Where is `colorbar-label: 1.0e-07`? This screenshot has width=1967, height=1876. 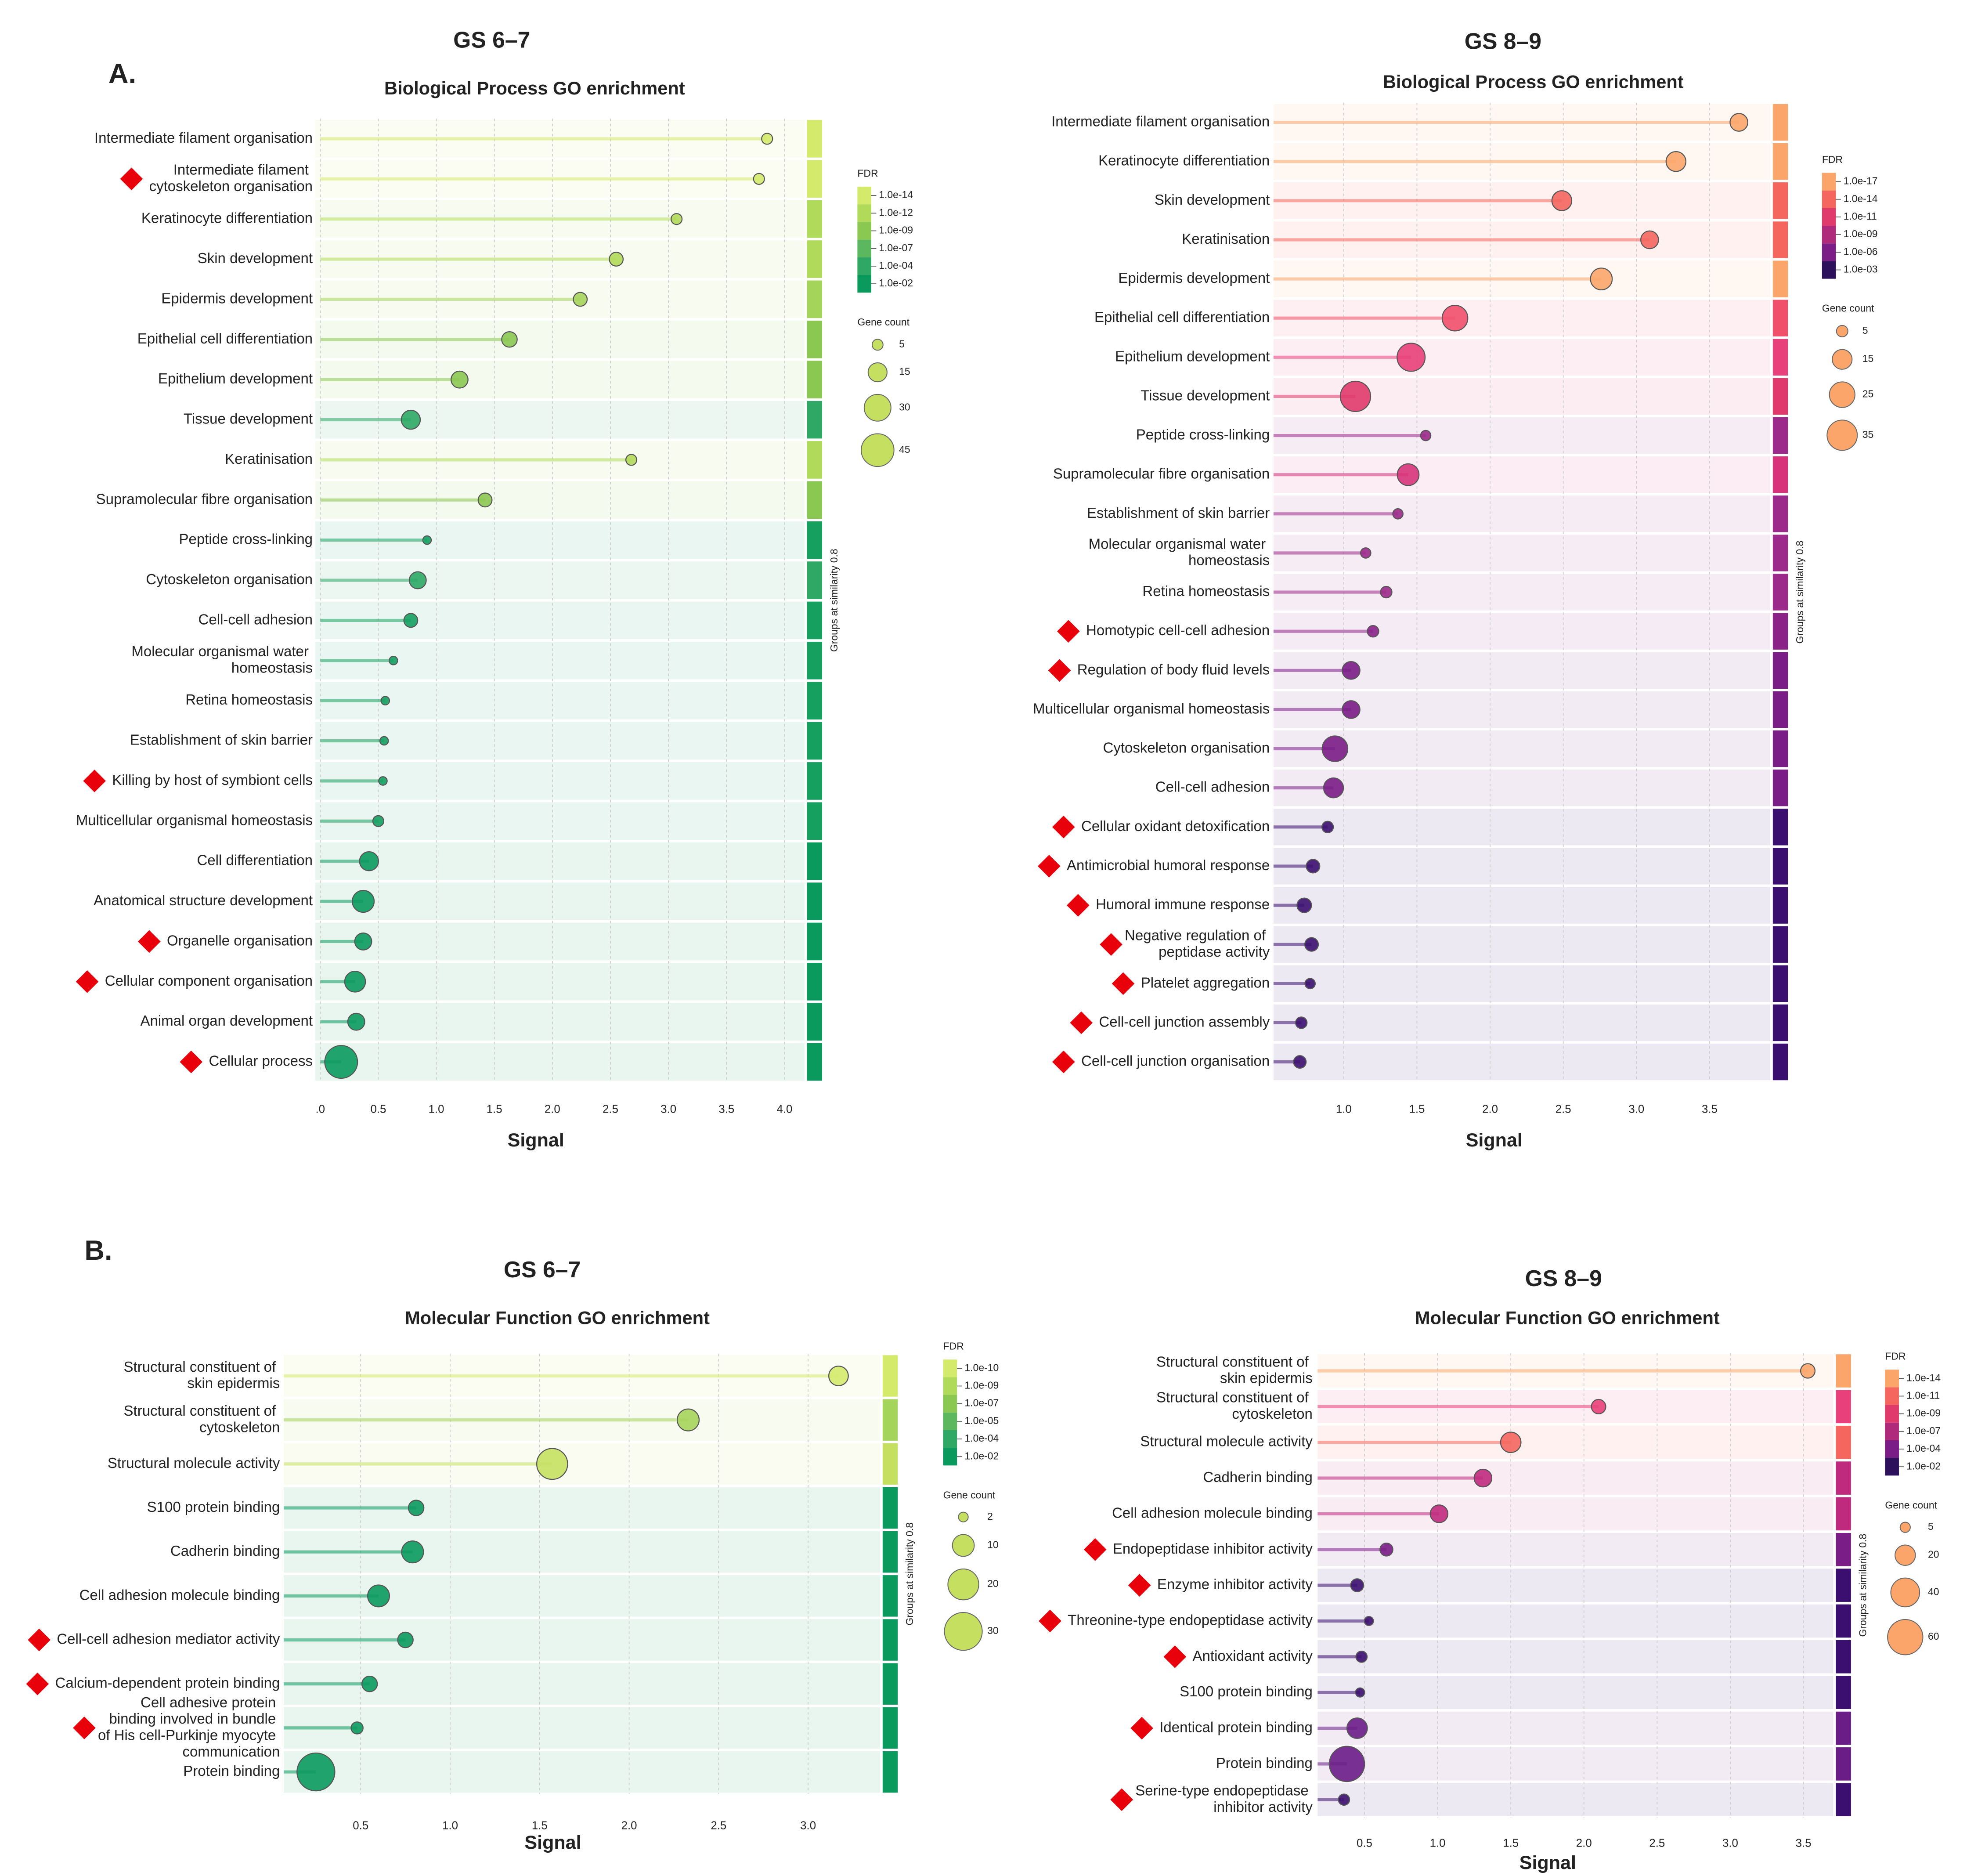
colorbar-label: 1.0e-07 is located at coordinates (1923, 1430).